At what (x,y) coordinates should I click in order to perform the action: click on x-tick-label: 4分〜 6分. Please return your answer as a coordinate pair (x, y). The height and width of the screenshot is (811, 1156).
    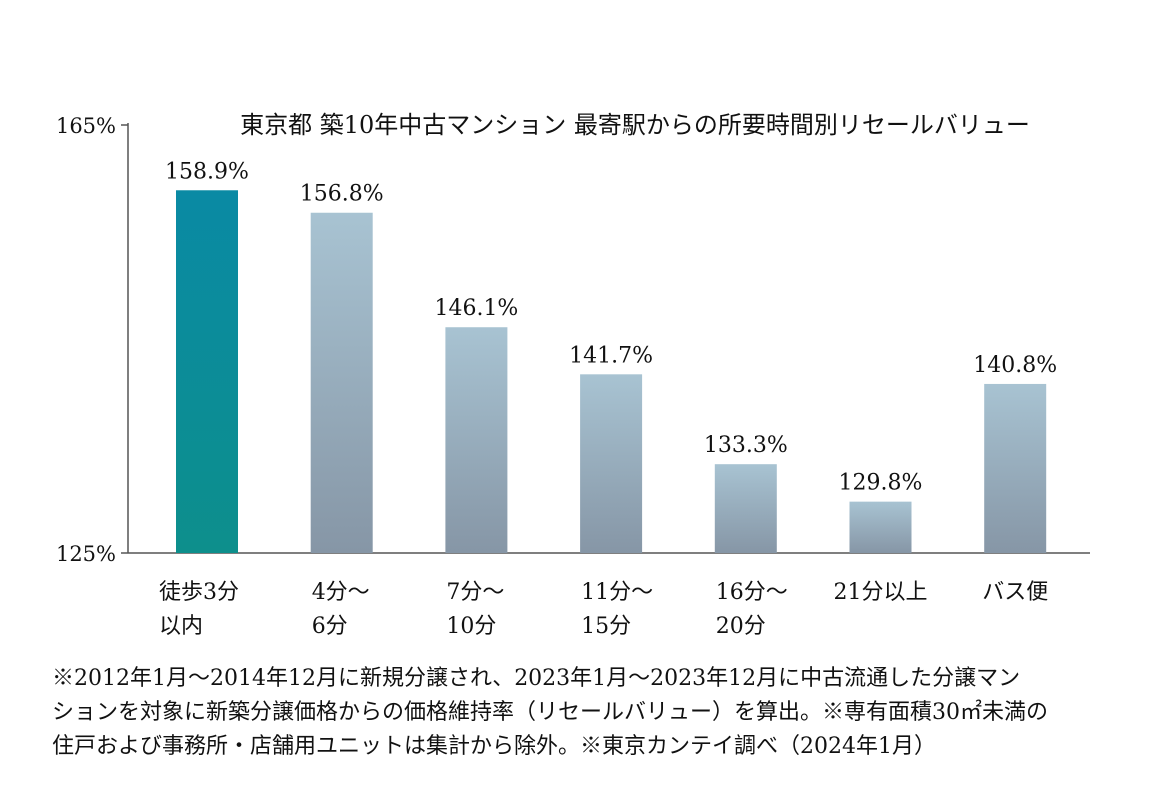
    Looking at the image, I should click on (341, 609).